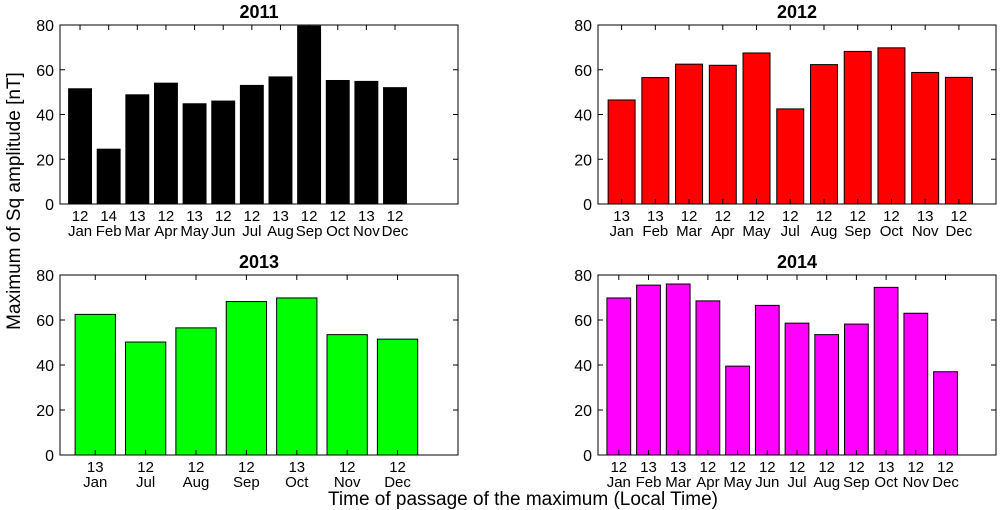 The width and height of the screenshot is (1006, 510). Describe the element at coordinates (223, 231) in the screenshot. I see `x-tick-month-label: Jun` at that location.